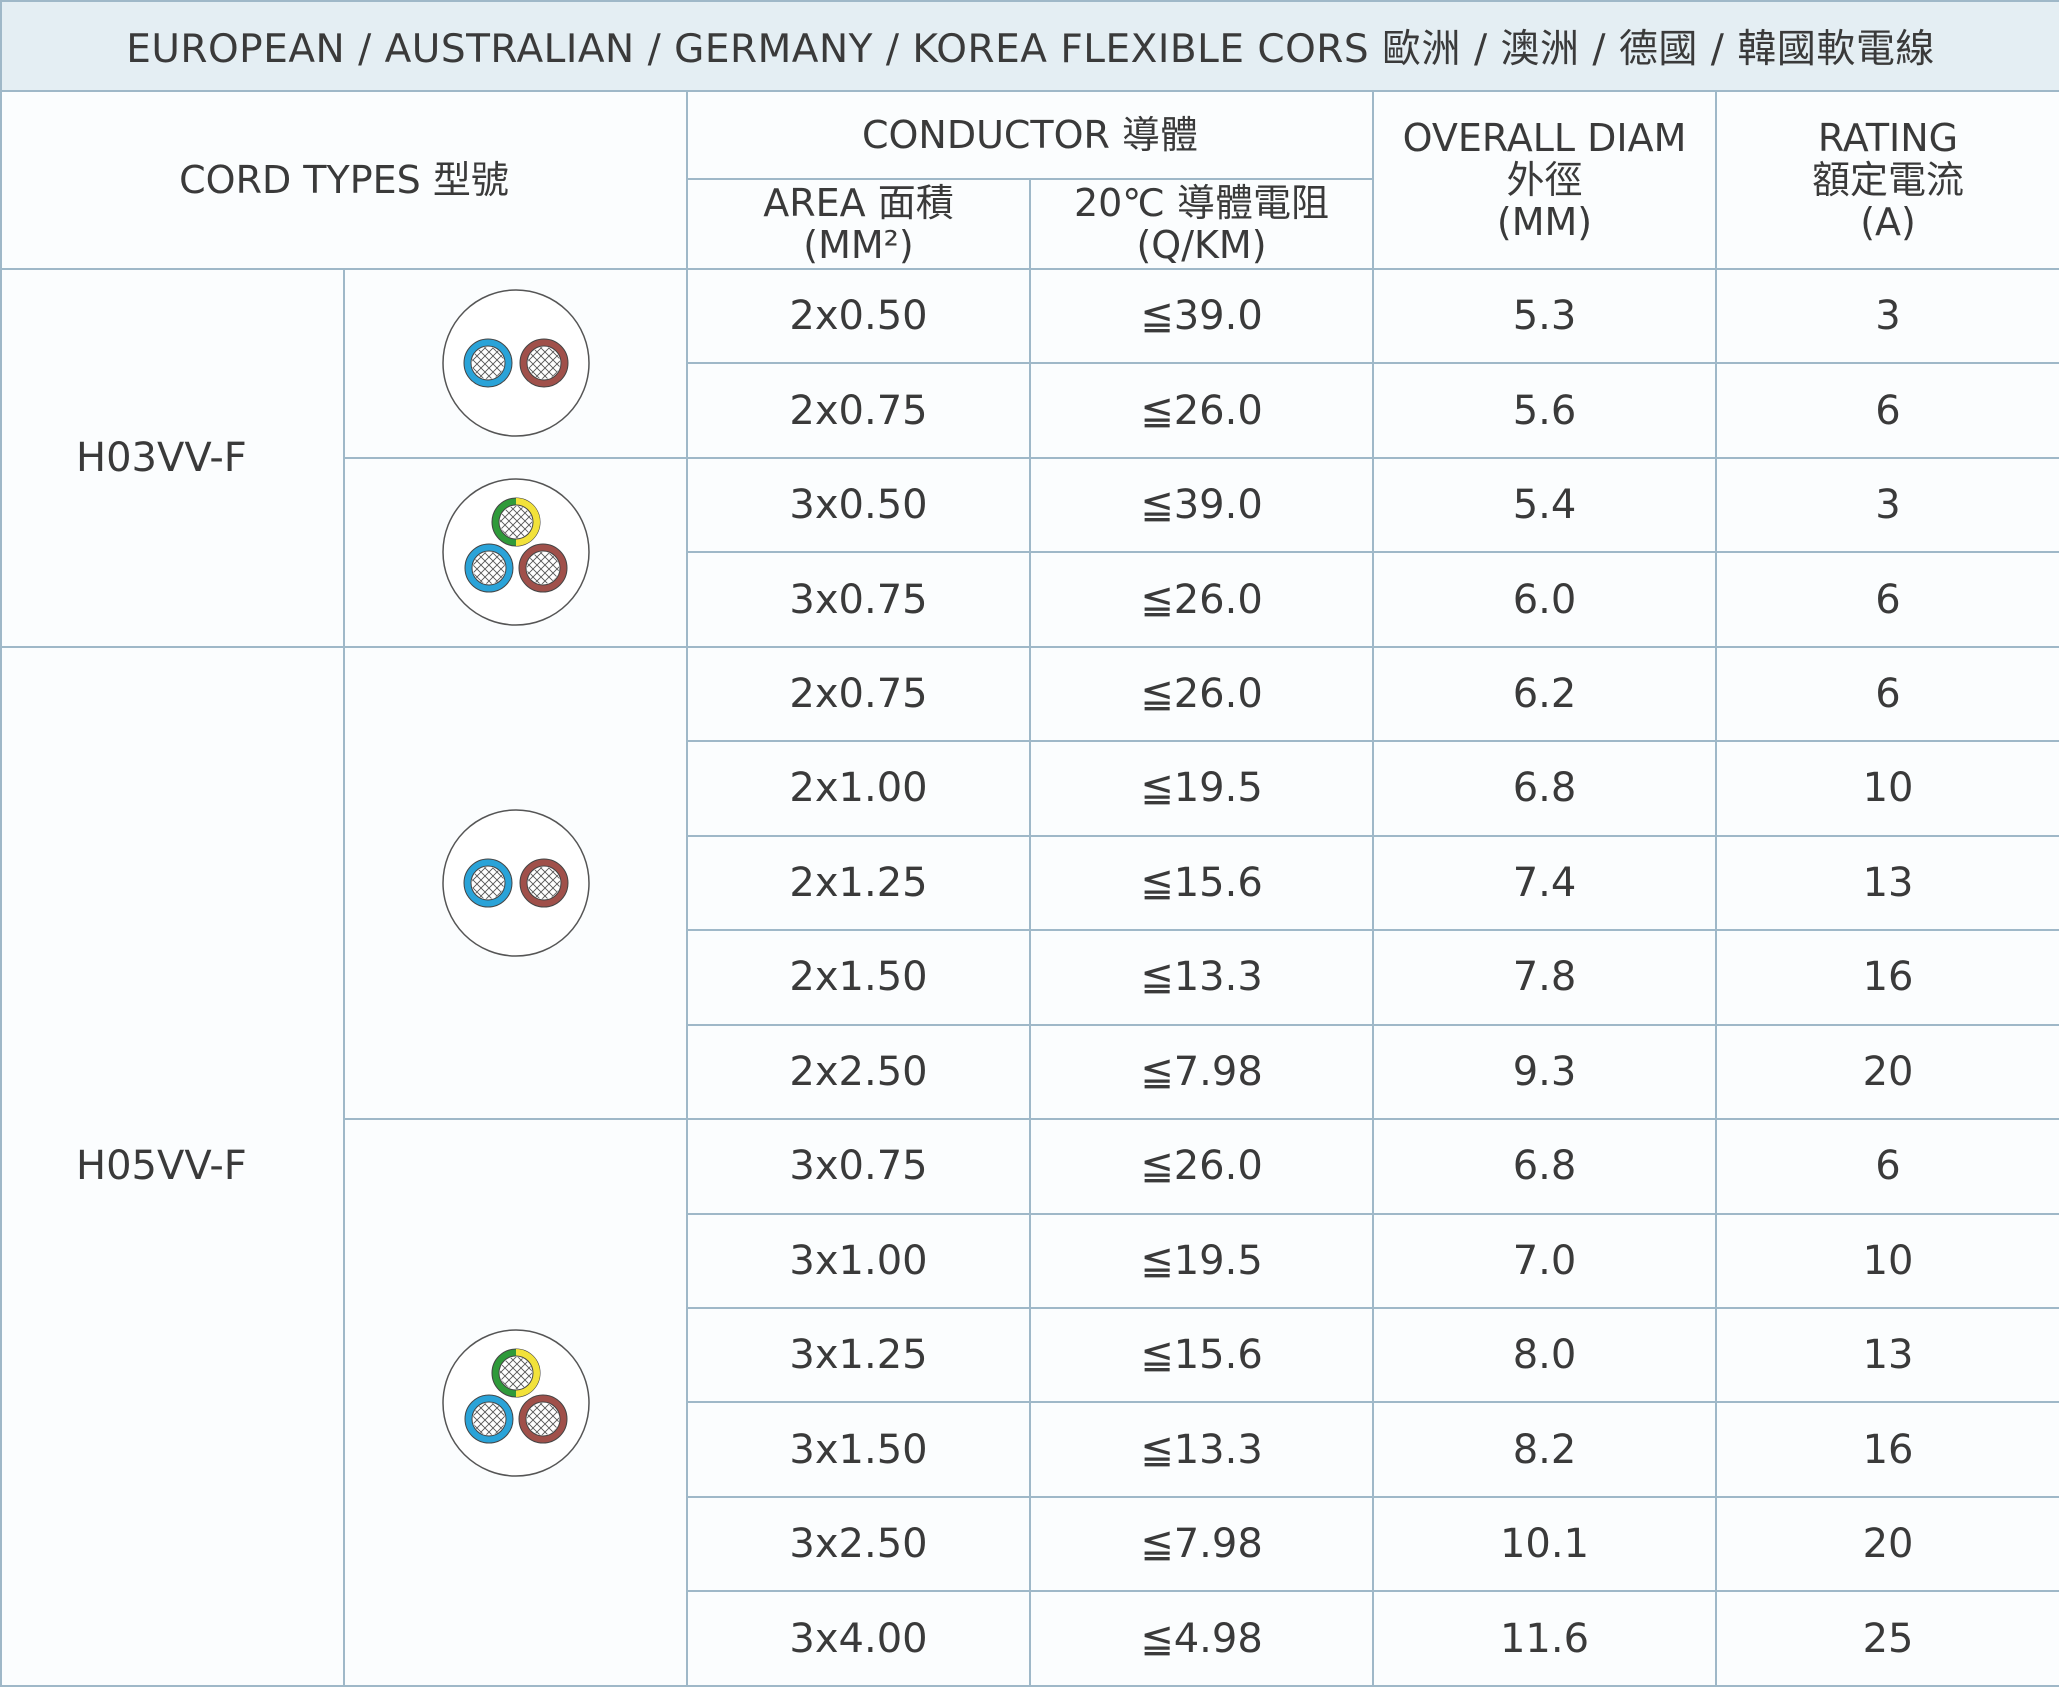 The width and height of the screenshot is (2059, 1687). Describe the element at coordinates (858, 883) in the screenshot. I see `area-cell: 2x1.25` at that location.